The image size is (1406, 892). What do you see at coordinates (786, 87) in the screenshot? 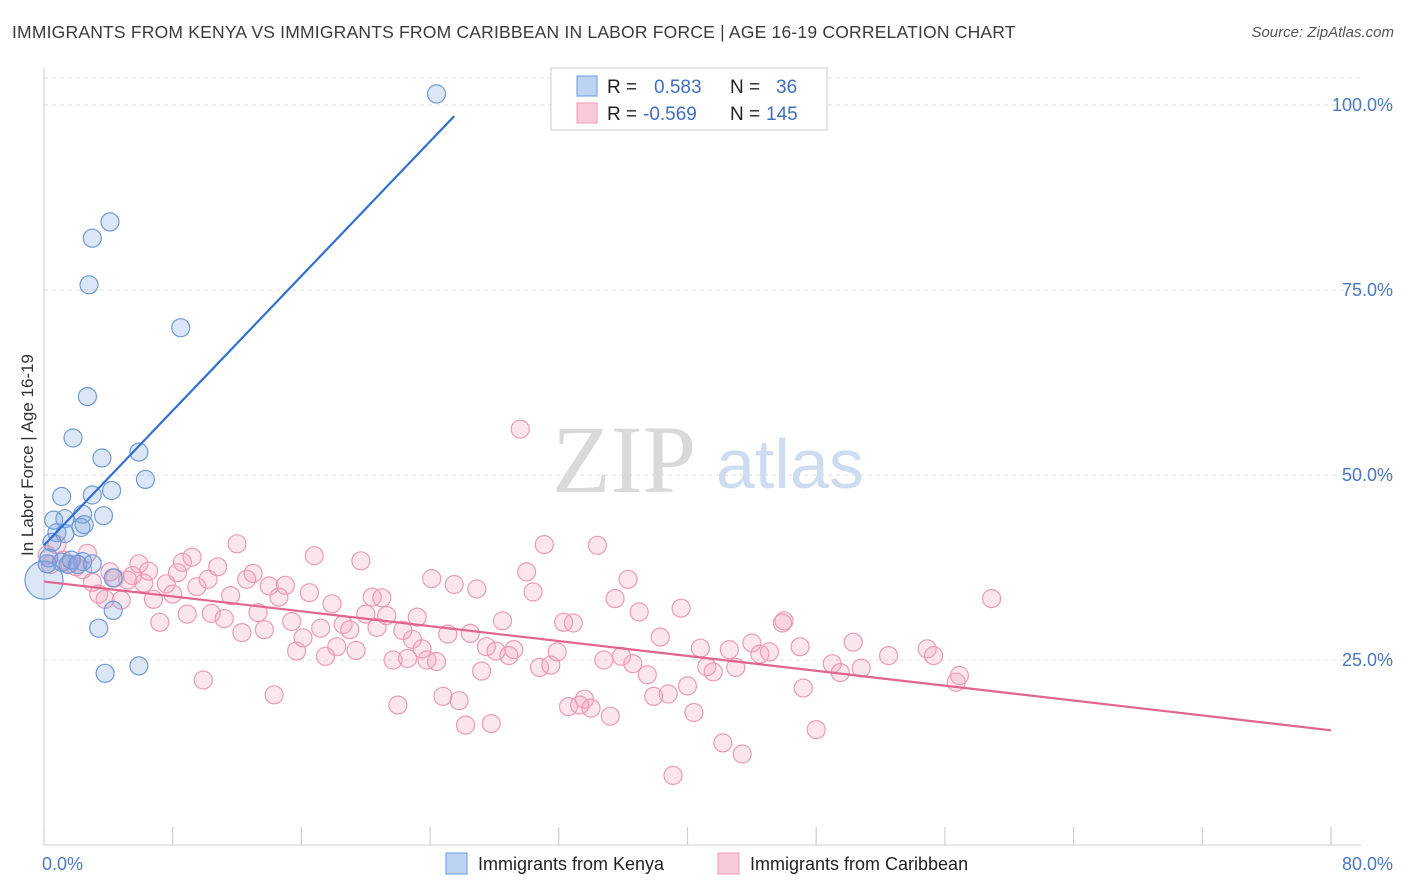
I see `kenya-n-value: 36` at bounding box center [786, 87].